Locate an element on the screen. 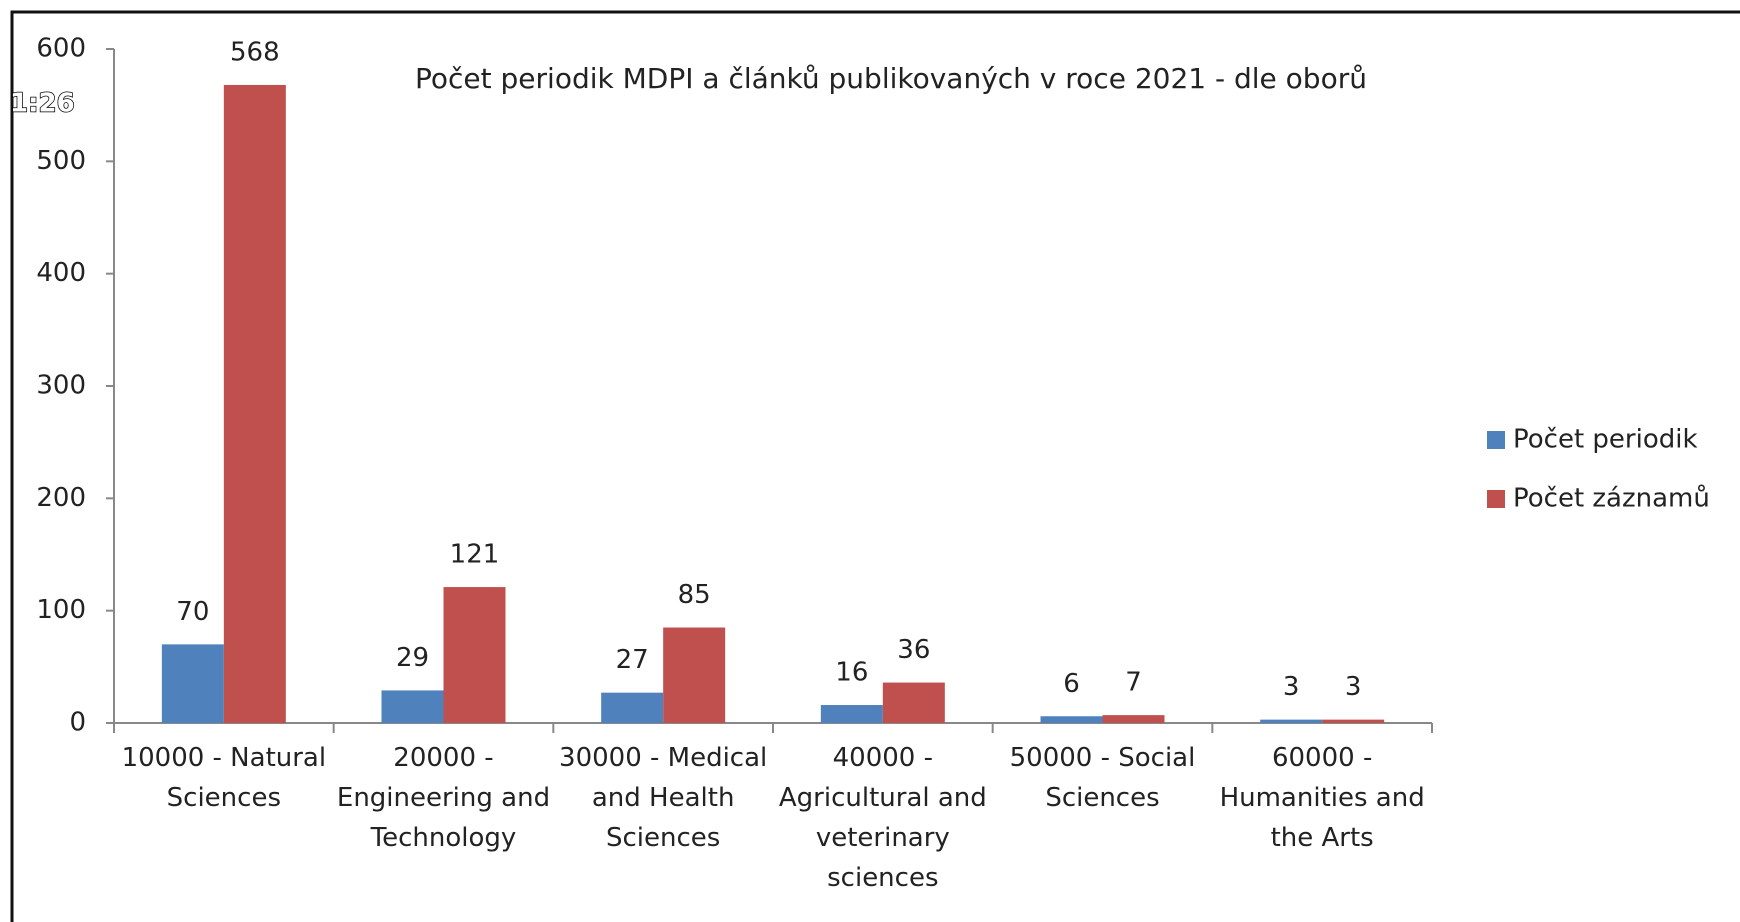  y-tick-label: 0 is located at coordinates (77, 723).